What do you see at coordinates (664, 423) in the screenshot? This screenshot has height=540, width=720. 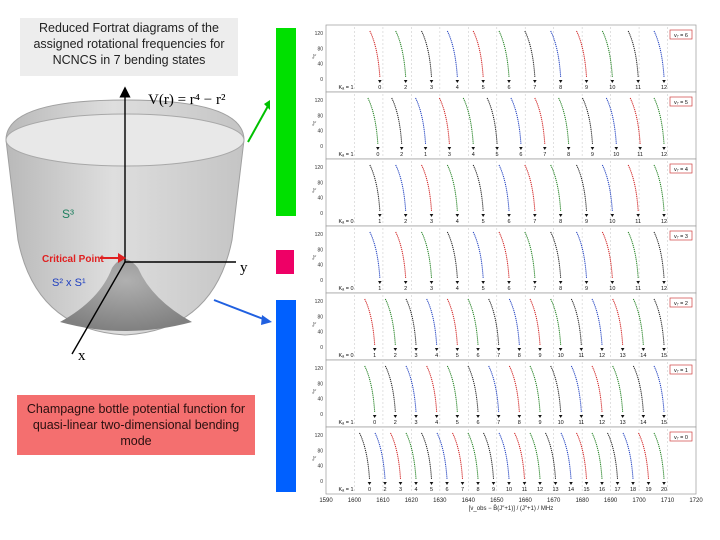 I see `ka-label: 15` at bounding box center [664, 423].